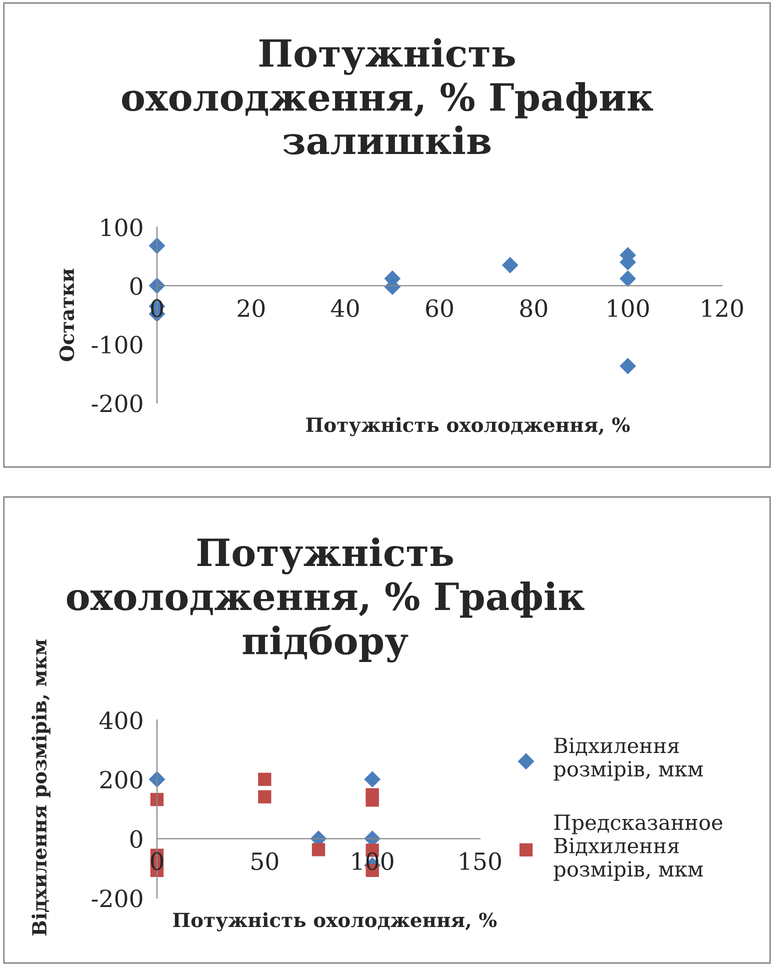  Describe the element at coordinates (66, 315) in the screenshot. I see `y-axis-title: Остатки` at that location.